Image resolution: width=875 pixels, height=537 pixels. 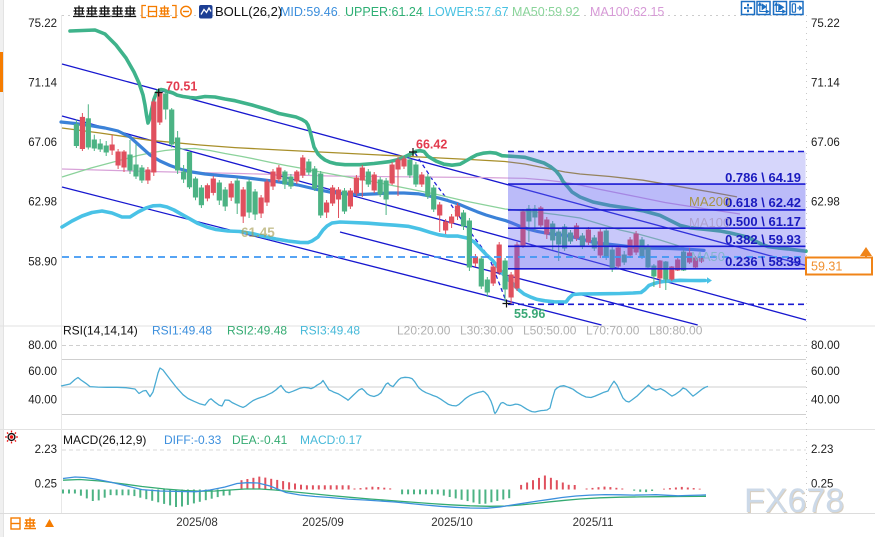 What do you see at coordinates (676, 331) in the screenshot?
I see `svg-text: L80:80.00` at bounding box center [676, 331].